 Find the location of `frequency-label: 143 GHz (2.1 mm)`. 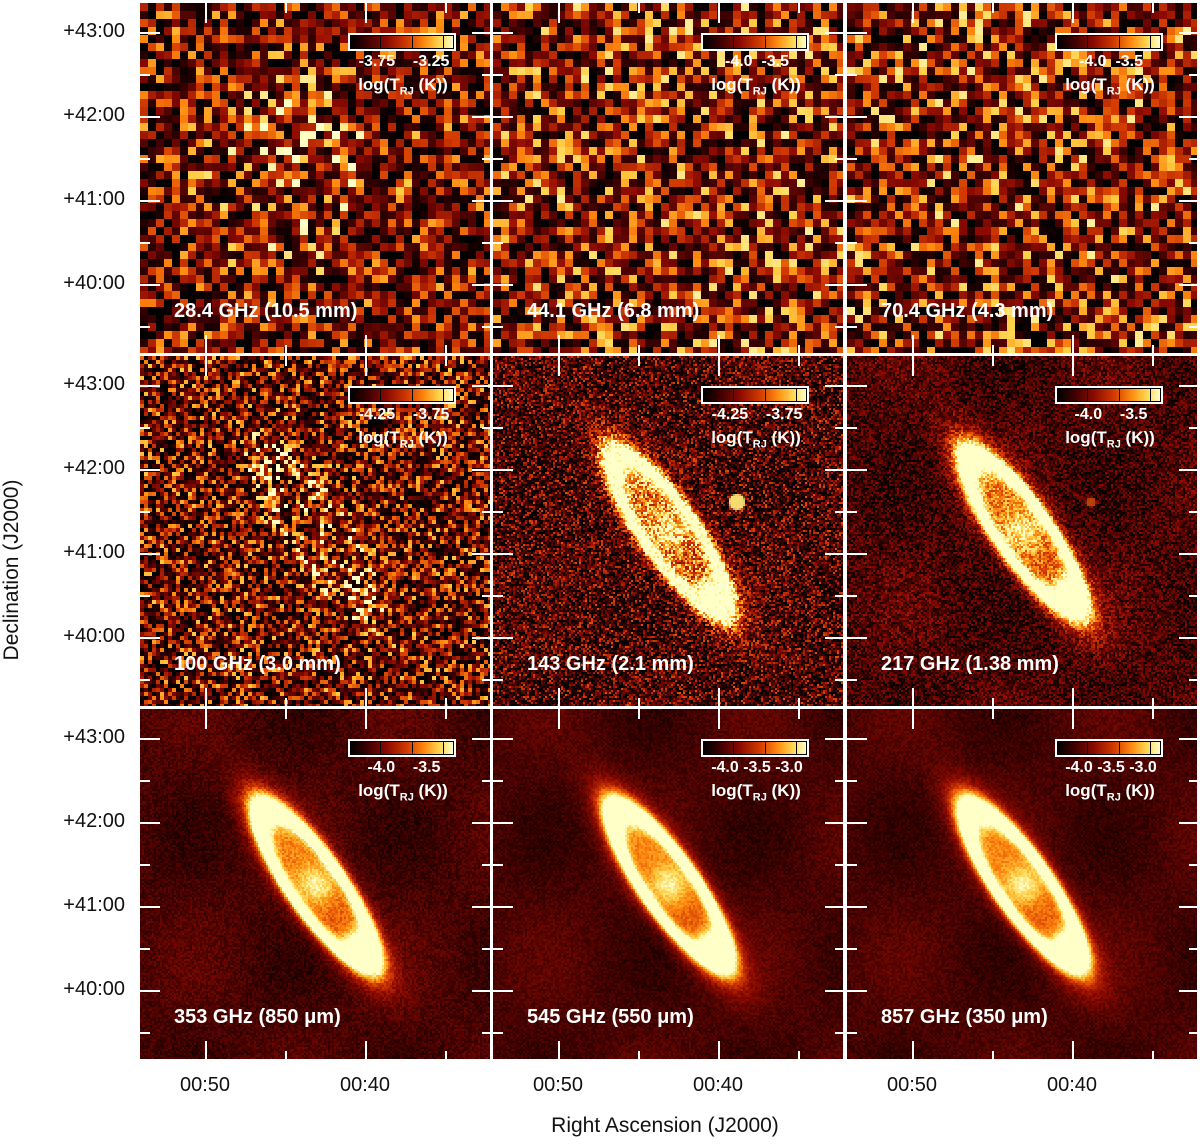

frequency-label: 143 GHz (2.1 mm) is located at coordinates (610, 664).